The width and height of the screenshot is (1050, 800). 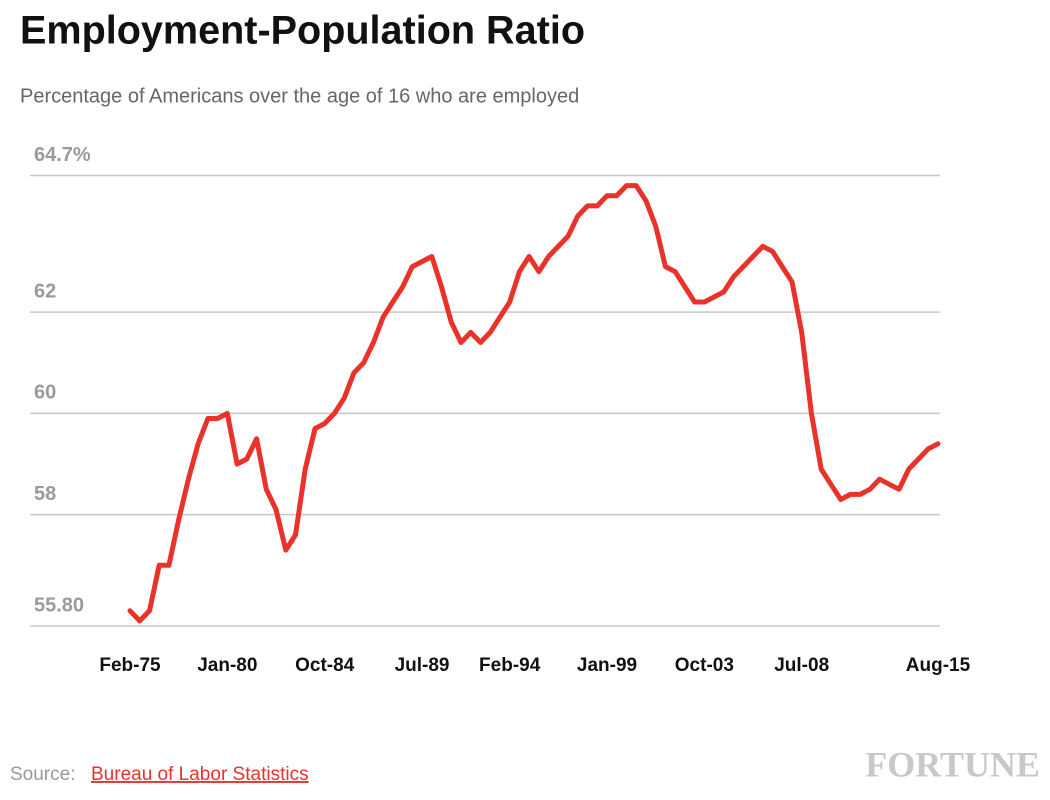 What do you see at coordinates (62, 155) in the screenshot?
I see `y-tick-label: 64.7%` at bounding box center [62, 155].